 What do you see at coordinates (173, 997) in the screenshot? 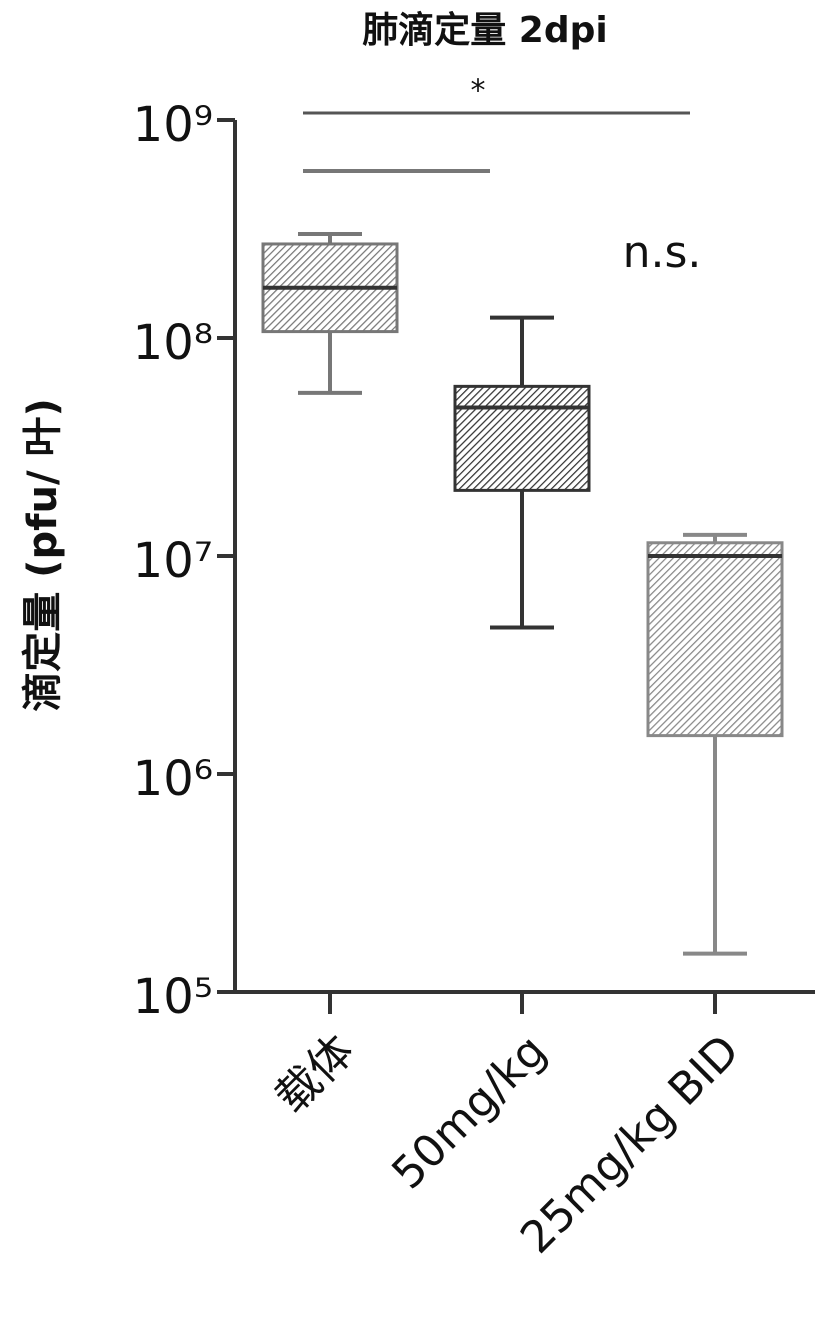
I see `y-tick-label: 10⁵` at bounding box center [173, 997].